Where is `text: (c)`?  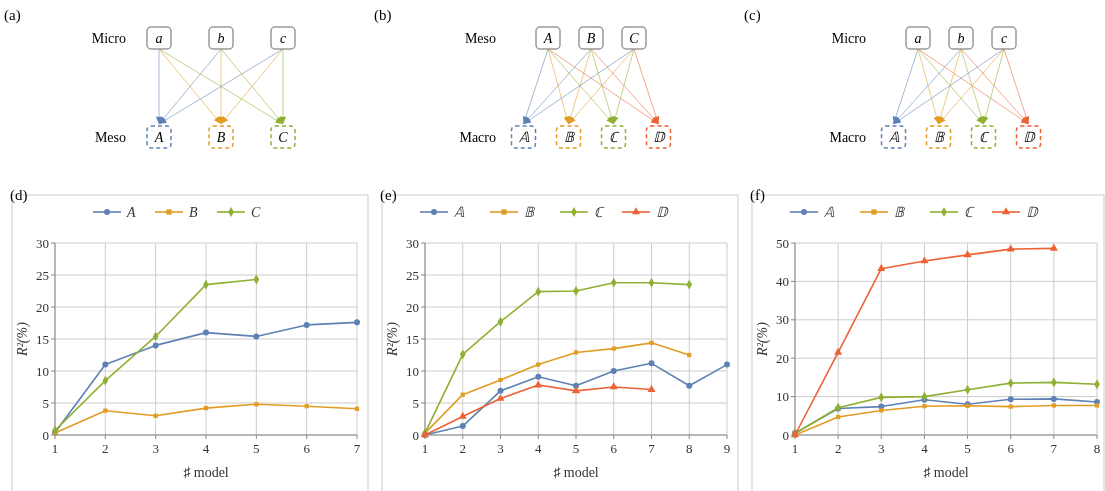
text: (c) is located at coordinates (752, 15).